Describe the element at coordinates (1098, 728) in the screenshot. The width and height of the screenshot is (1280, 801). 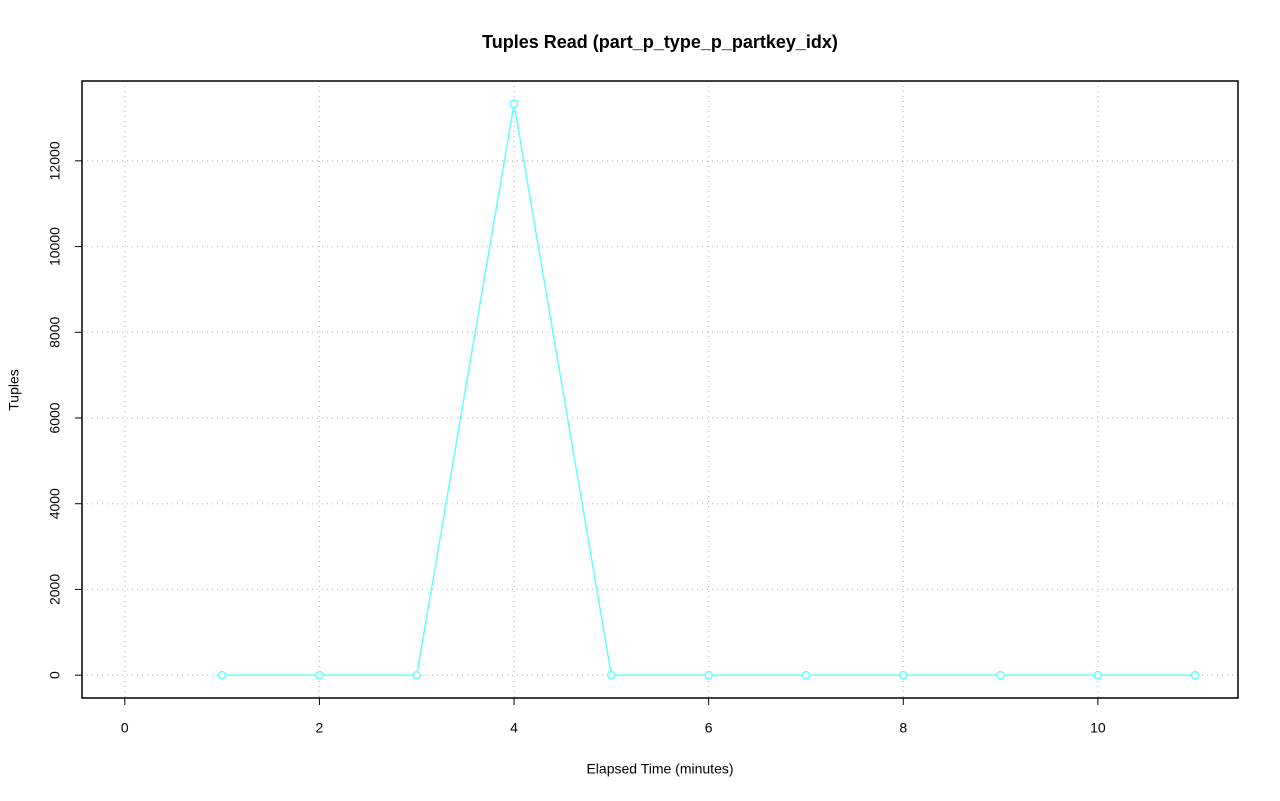
I see `x-tick-label: 10` at that location.